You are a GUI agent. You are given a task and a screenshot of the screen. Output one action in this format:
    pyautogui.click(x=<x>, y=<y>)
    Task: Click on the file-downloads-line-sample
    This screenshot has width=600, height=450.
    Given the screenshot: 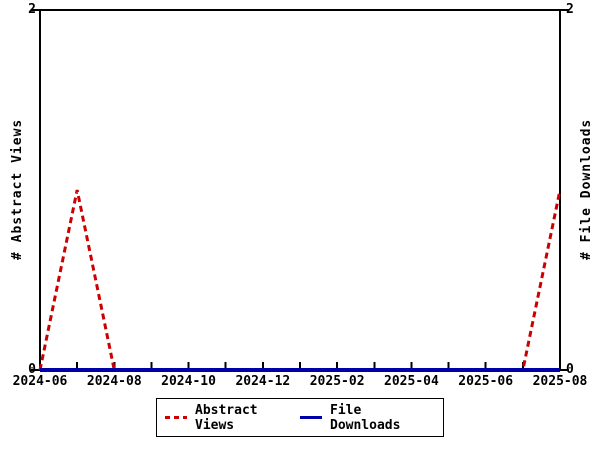 What is the action you would take?
    pyautogui.click(x=311, y=417)
    